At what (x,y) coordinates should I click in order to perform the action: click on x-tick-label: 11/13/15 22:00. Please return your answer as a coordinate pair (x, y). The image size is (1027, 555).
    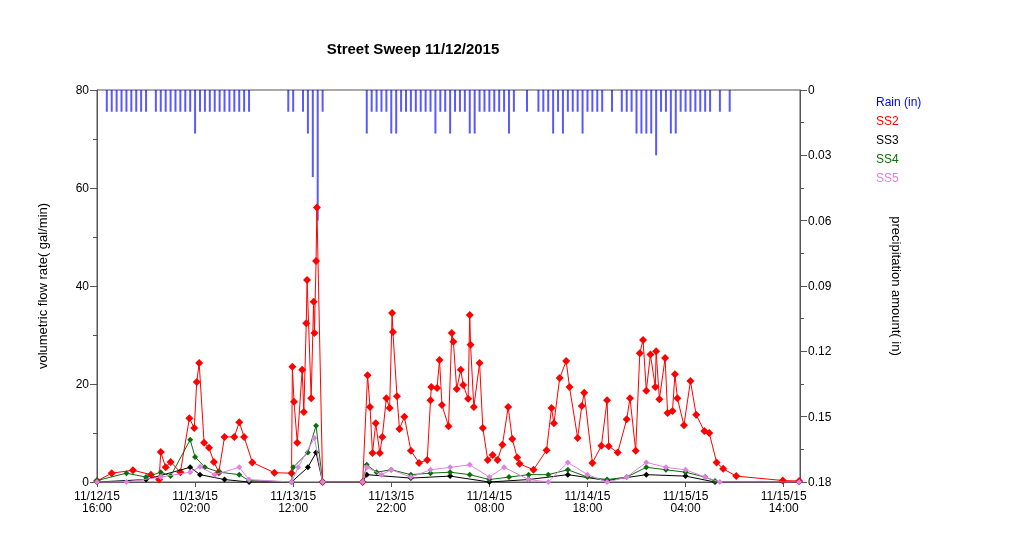
    Looking at the image, I should click on (391, 502).